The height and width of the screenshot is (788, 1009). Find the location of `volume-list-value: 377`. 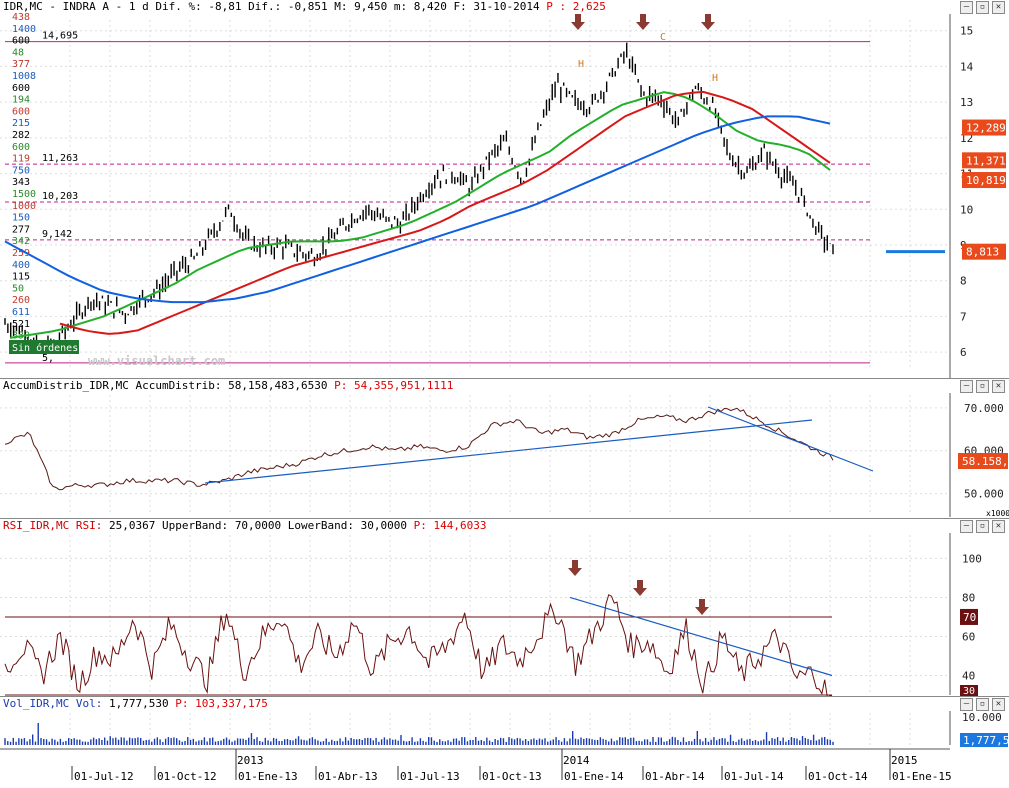

volume-list-value: 377 is located at coordinates (21, 64).